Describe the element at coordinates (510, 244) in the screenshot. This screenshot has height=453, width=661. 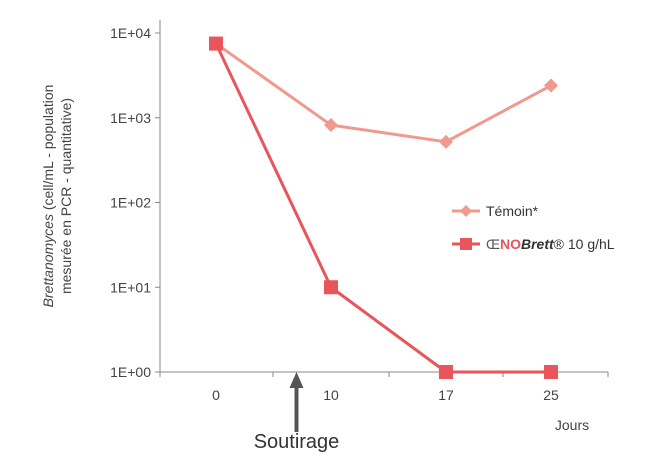
I see `legend-no-part: NO` at that location.